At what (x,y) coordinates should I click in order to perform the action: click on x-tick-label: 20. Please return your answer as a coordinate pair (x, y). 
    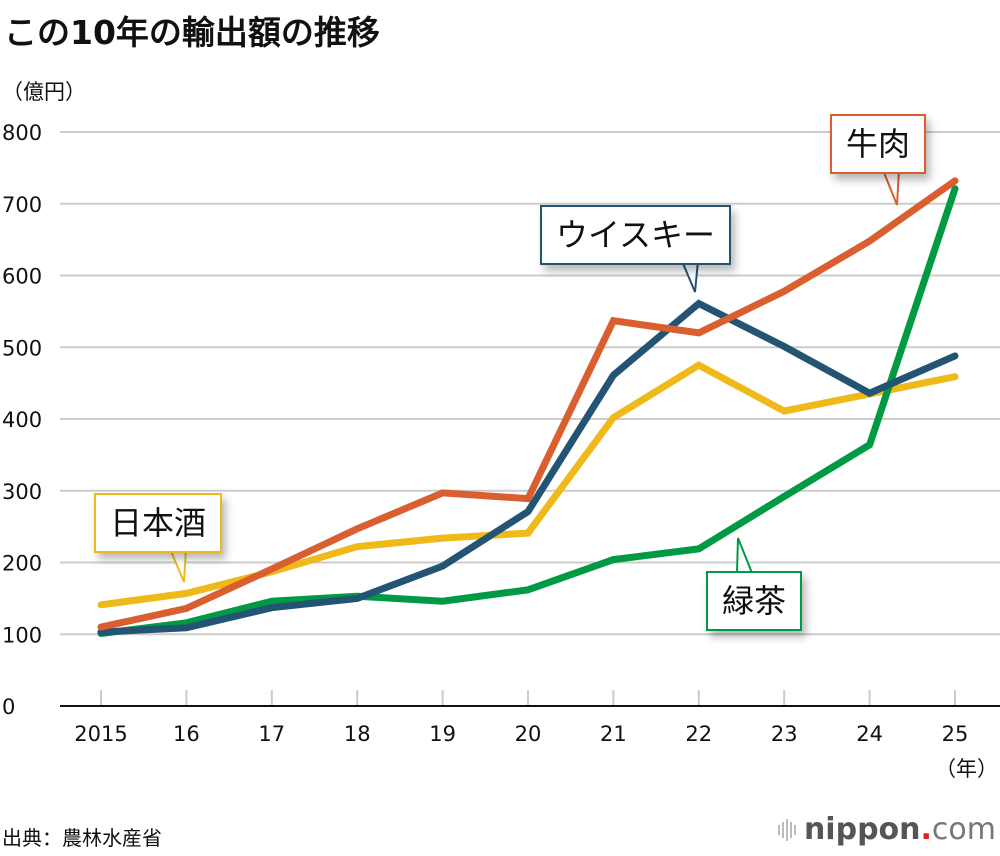
    Looking at the image, I should click on (528, 734).